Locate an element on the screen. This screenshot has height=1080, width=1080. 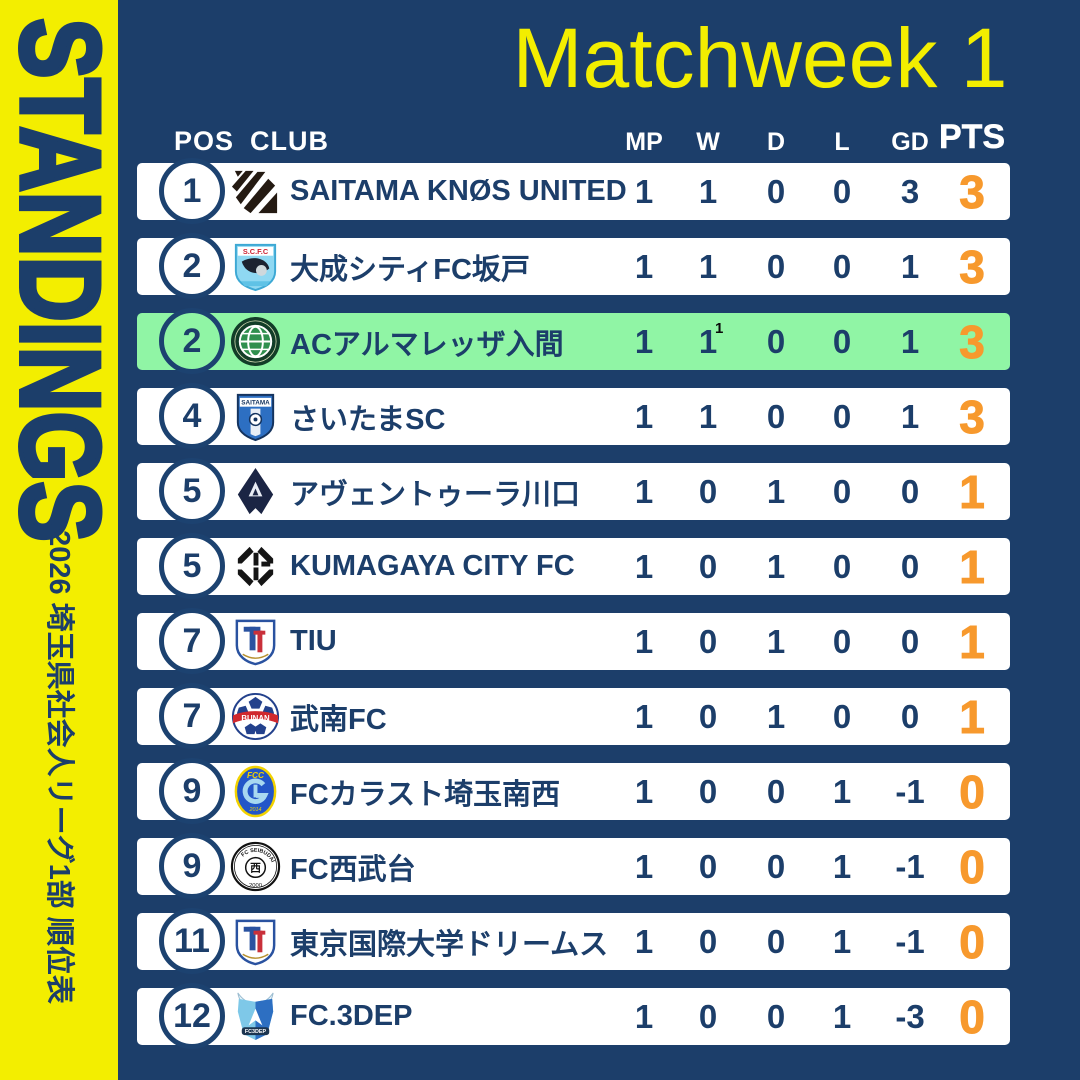
taisei-city-fc-sakado-logo: S.C.F.C is located at coordinates (255, 266).